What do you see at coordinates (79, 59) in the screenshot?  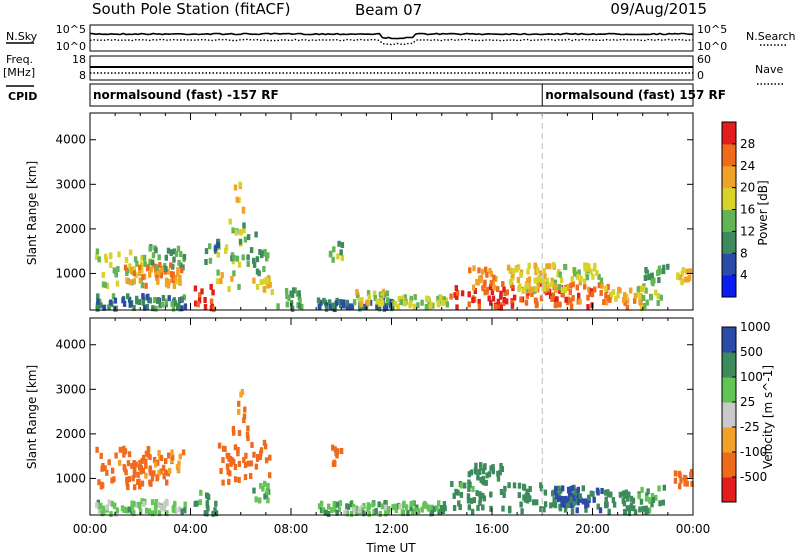 I see `freq-tick-top: 18` at bounding box center [79, 59].